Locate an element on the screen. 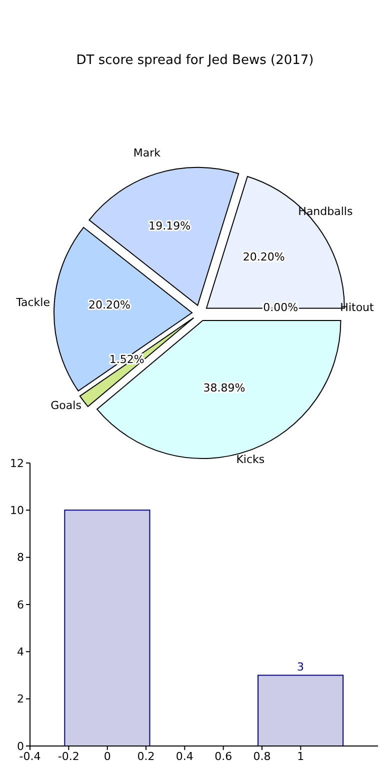 This screenshot has width=390, height=780. x-tick-label: 0.2 is located at coordinates (146, 756).